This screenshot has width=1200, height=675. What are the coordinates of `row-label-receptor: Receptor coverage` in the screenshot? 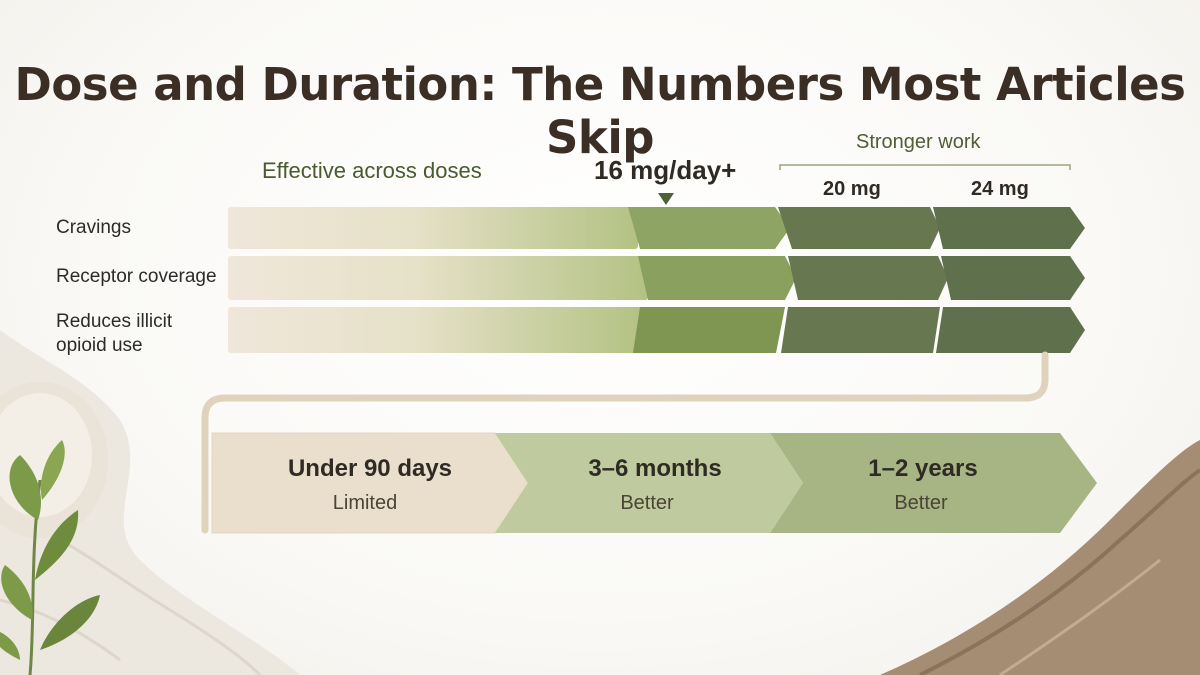 It's located at (136, 276).